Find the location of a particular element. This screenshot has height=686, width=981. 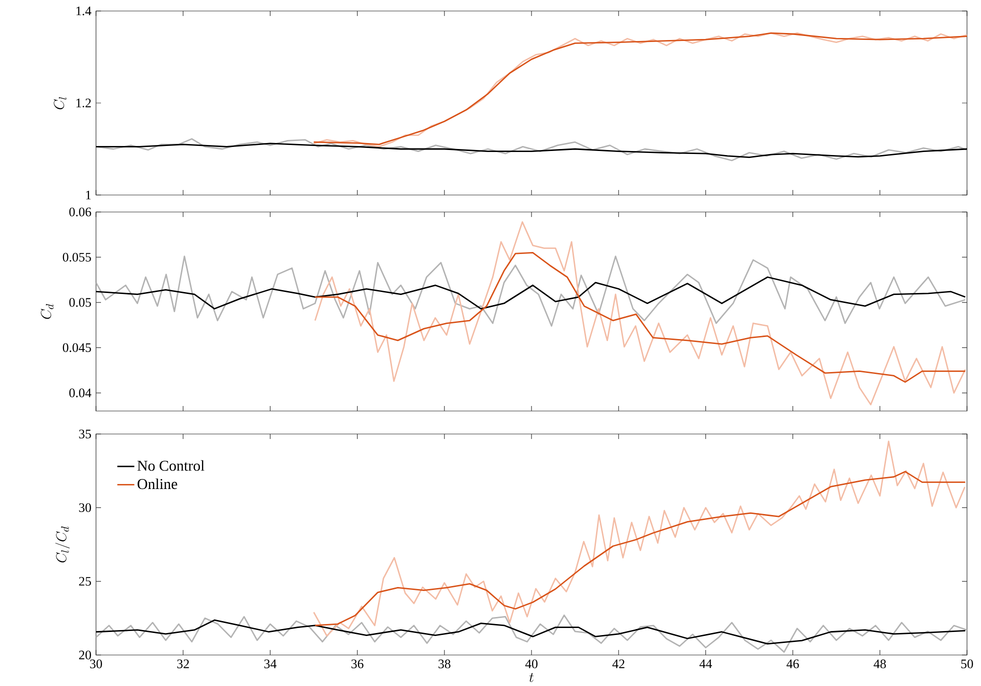

x-tick-label: 38 is located at coordinates (444, 663).